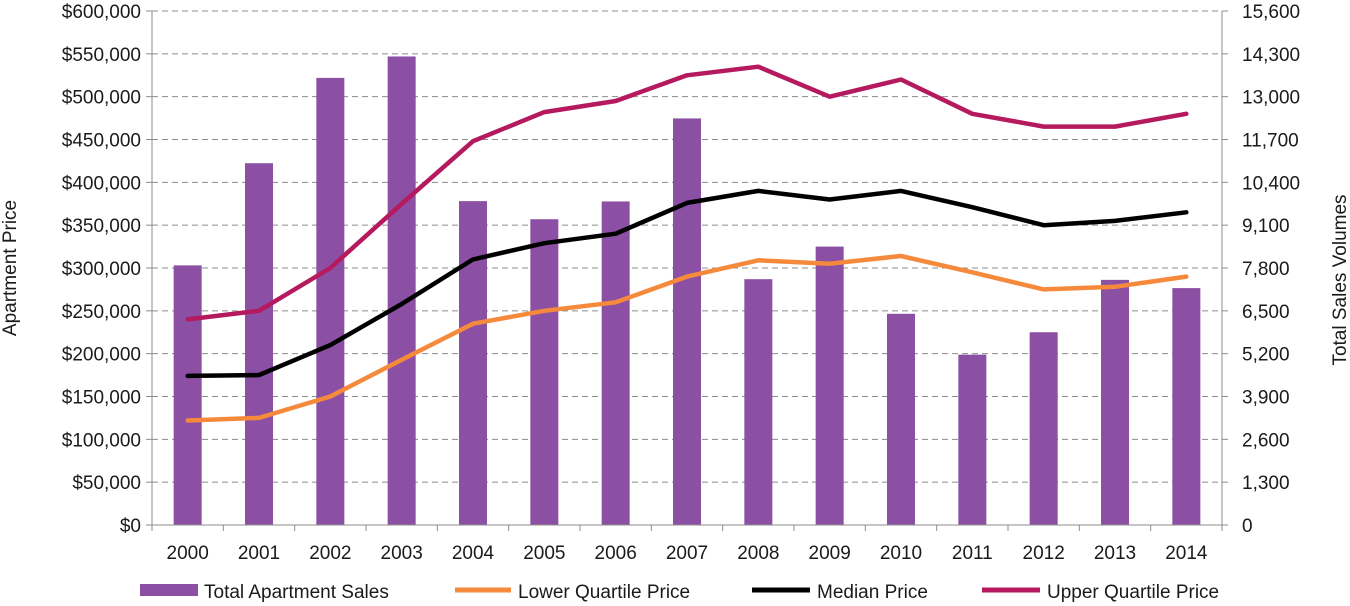 The width and height of the screenshot is (1350, 606). Describe the element at coordinates (259, 553) in the screenshot. I see `x-tick-label: 2001` at that location.